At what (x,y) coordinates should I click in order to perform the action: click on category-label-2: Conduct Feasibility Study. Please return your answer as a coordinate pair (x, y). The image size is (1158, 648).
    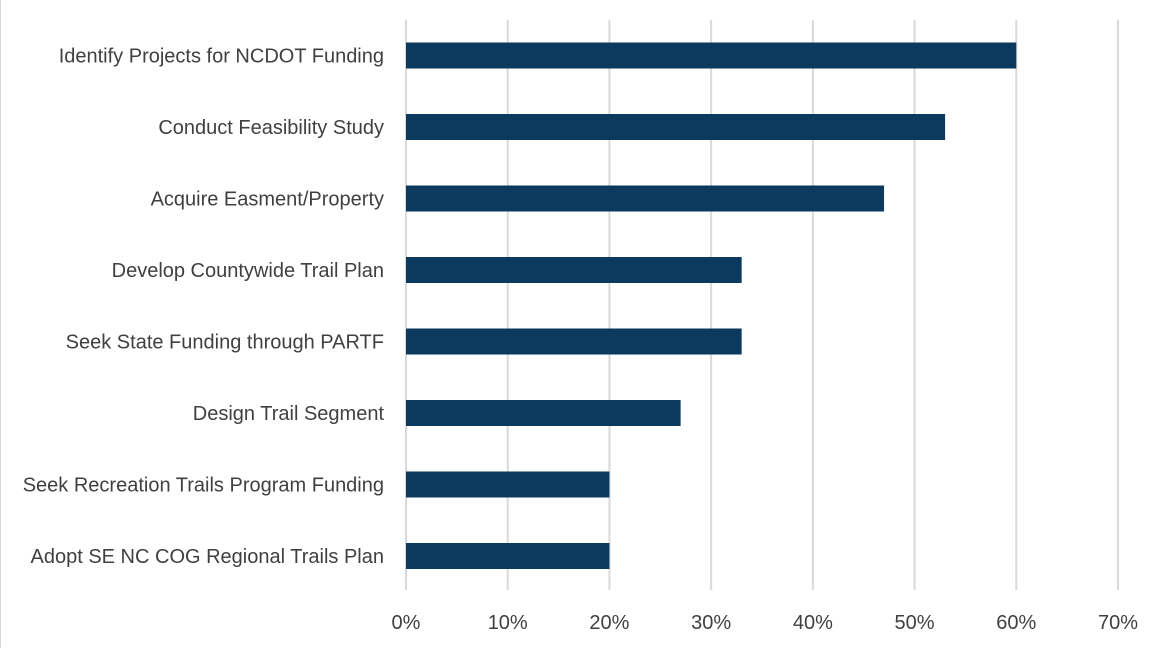
    Looking at the image, I should click on (271, 128).